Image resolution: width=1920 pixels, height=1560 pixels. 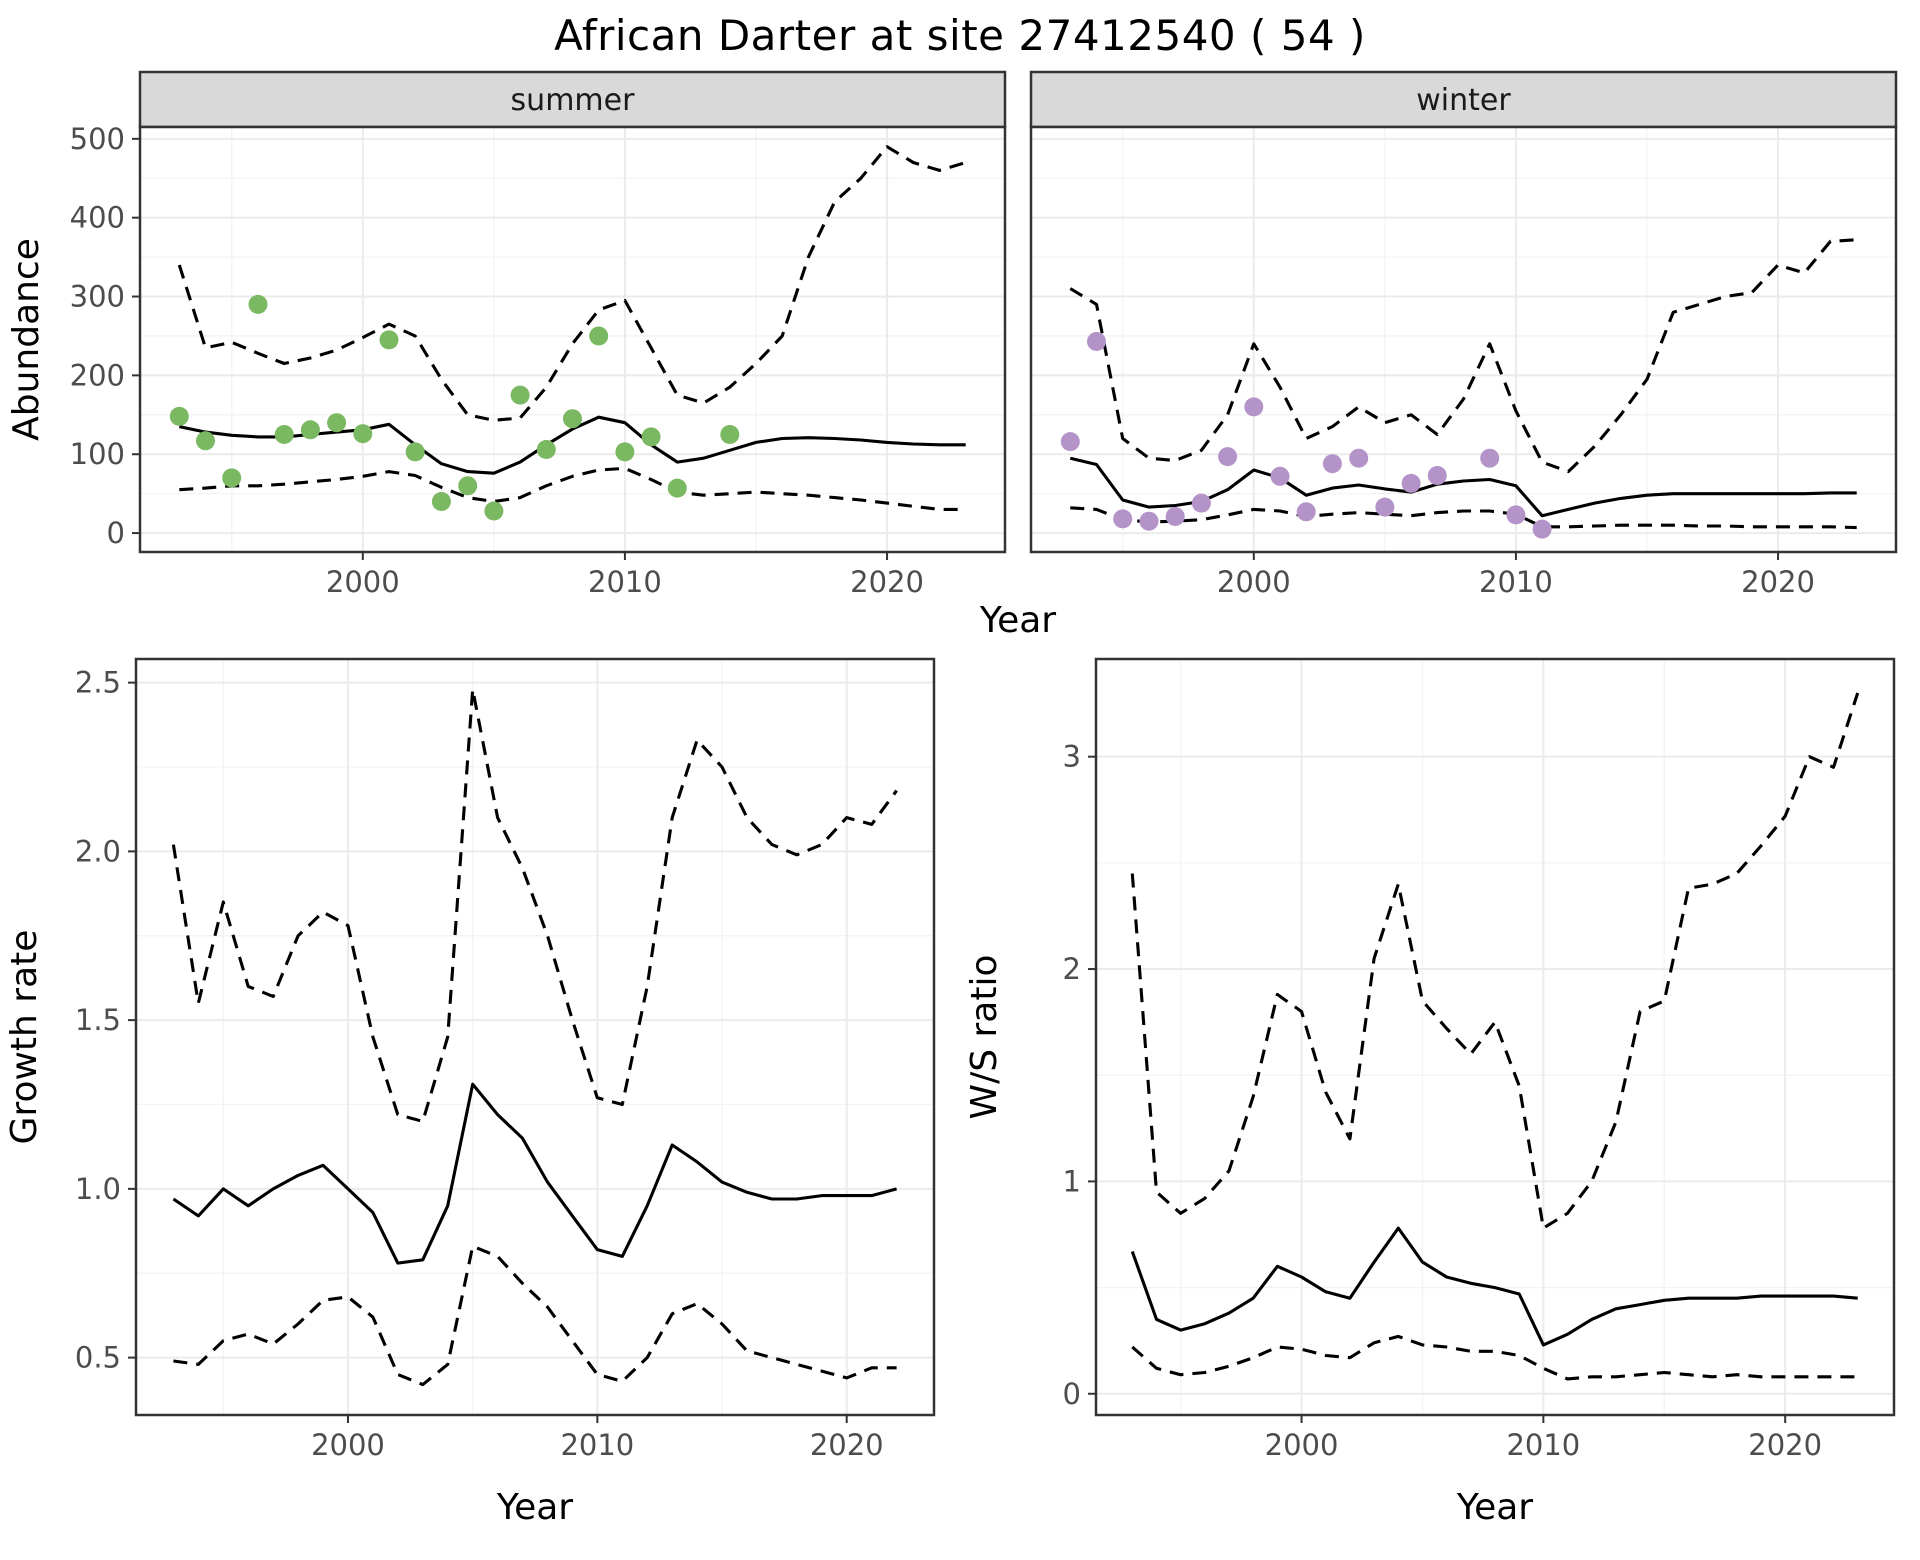 What do you see at coordinates (1463, 100) in the screenshot?
I see `facet-strip-label-winter: winter` at bounding box center [1463, 100].